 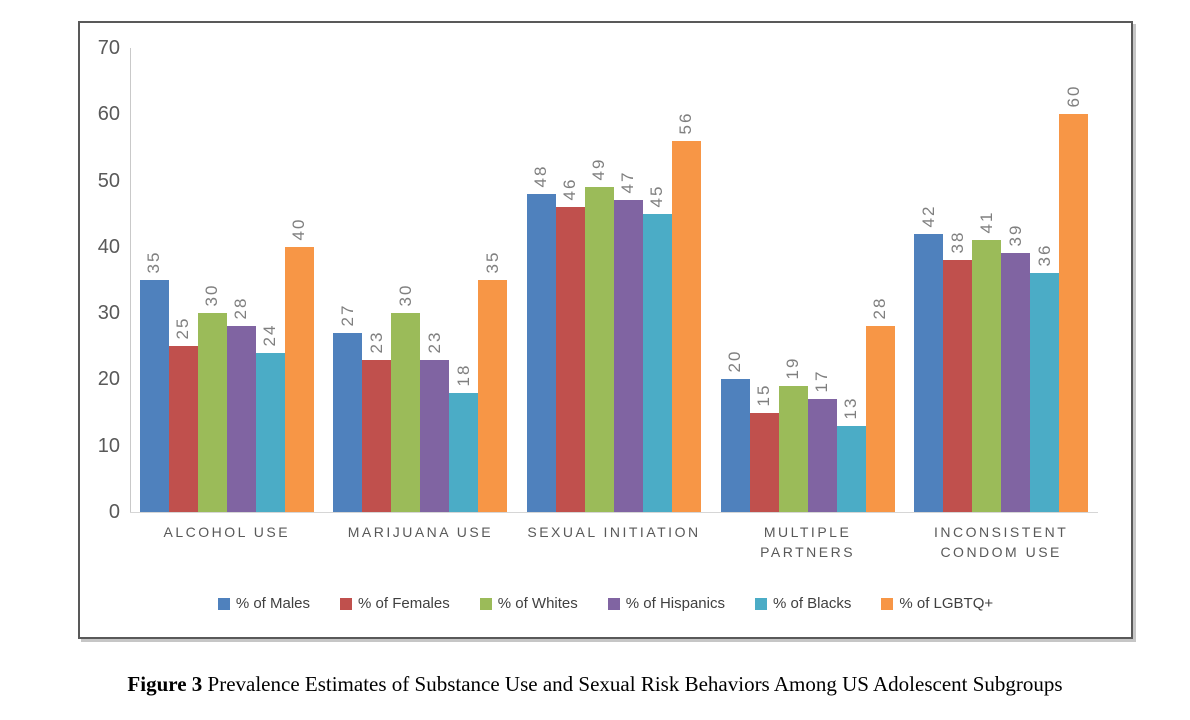 What do you see at coordinates (1015, 235) in the screenshot?
I see `bar-data-label: 39` at bounding box center [1015, 235].